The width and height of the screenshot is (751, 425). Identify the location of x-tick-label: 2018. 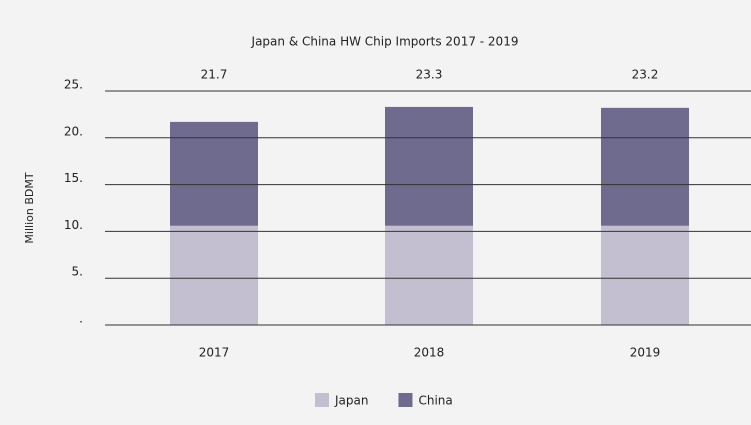
(429, 353).